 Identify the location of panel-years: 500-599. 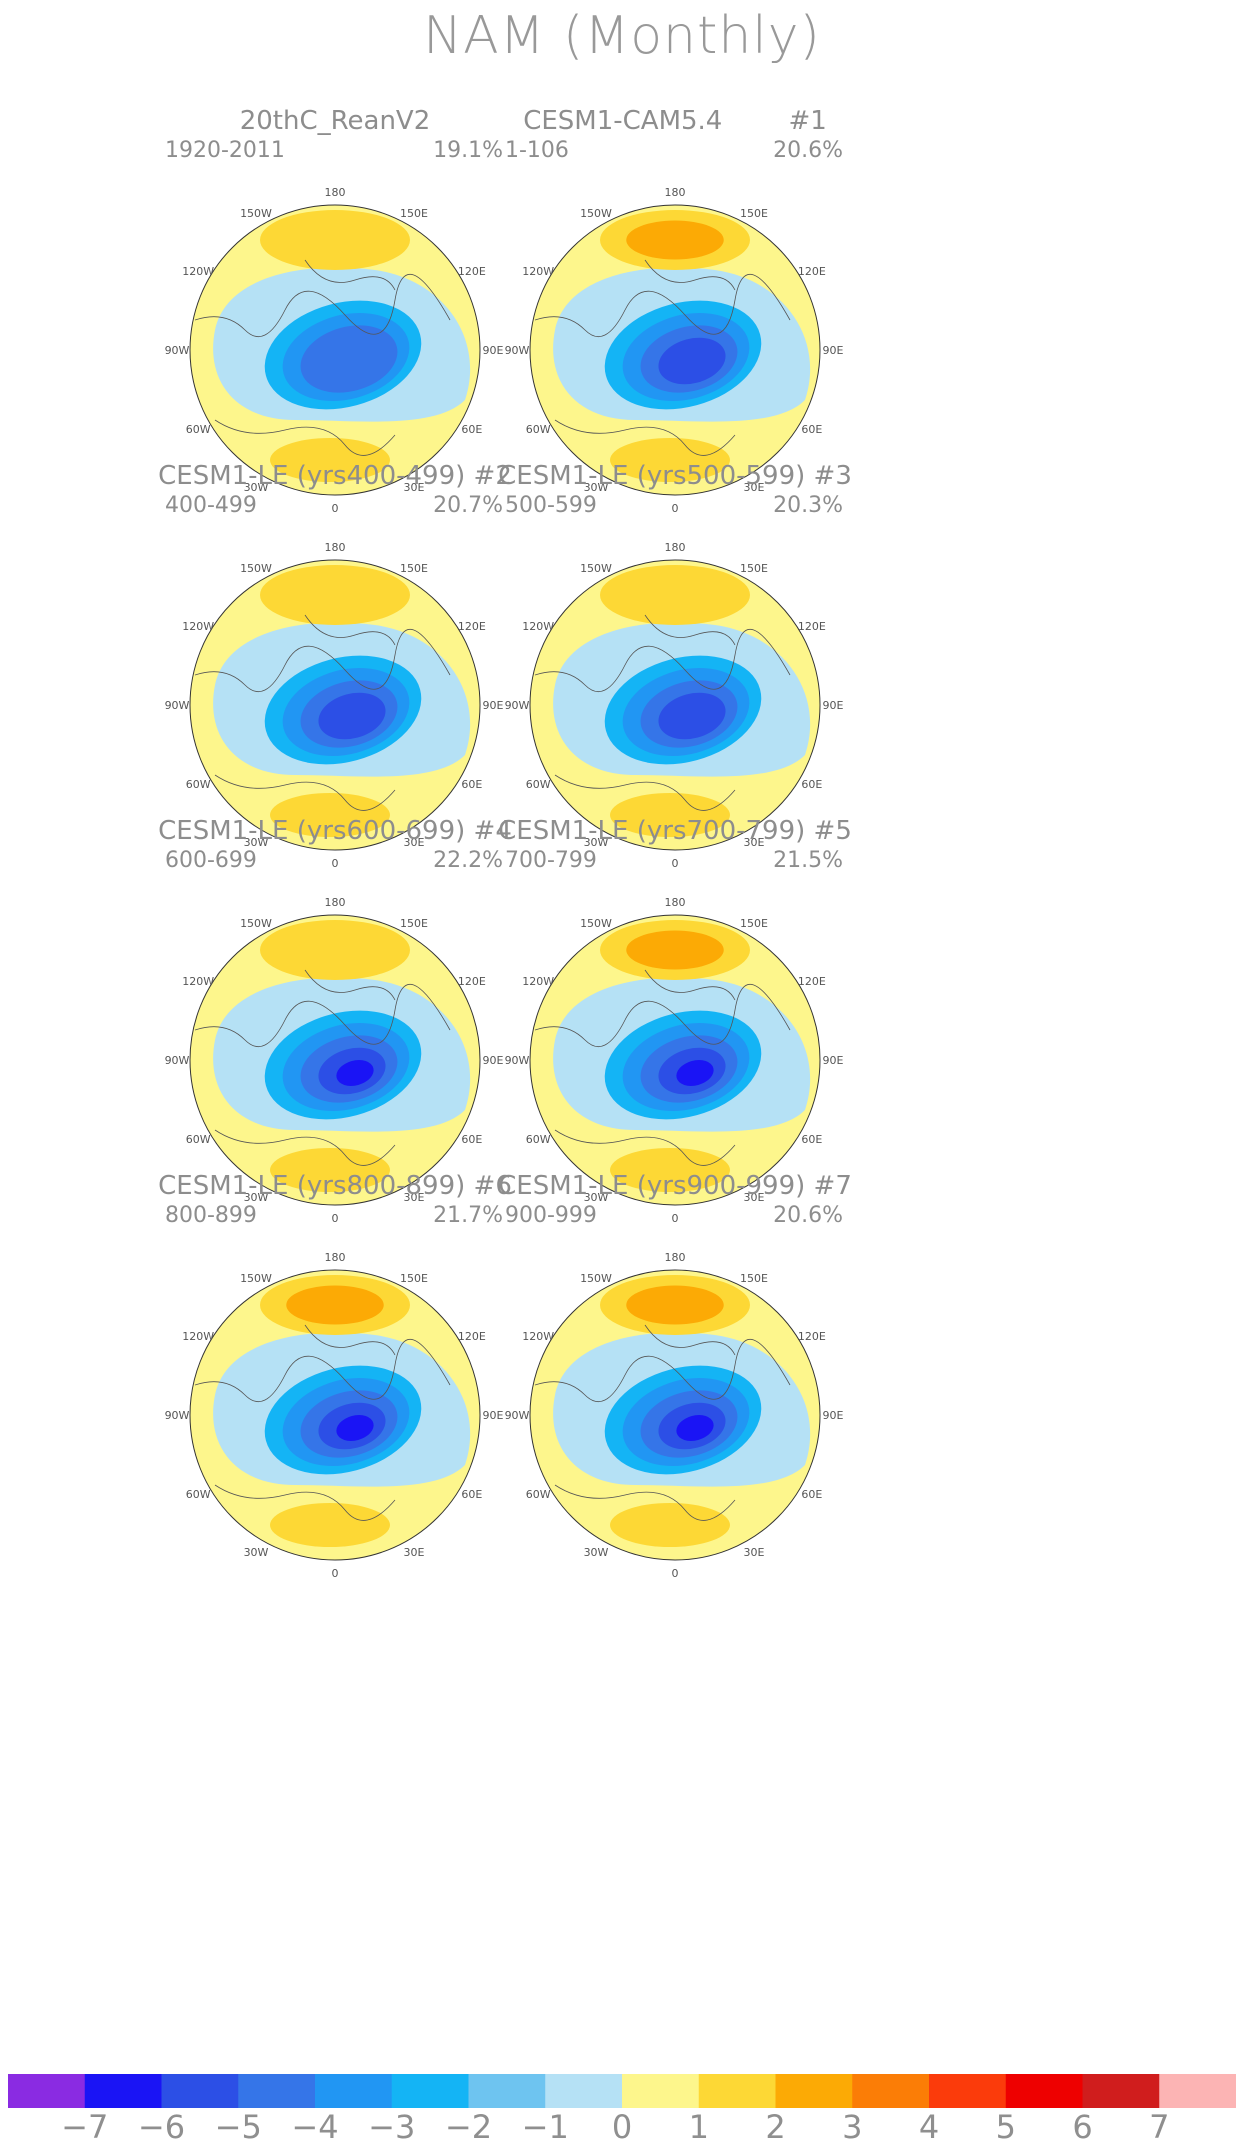
(551, 505).